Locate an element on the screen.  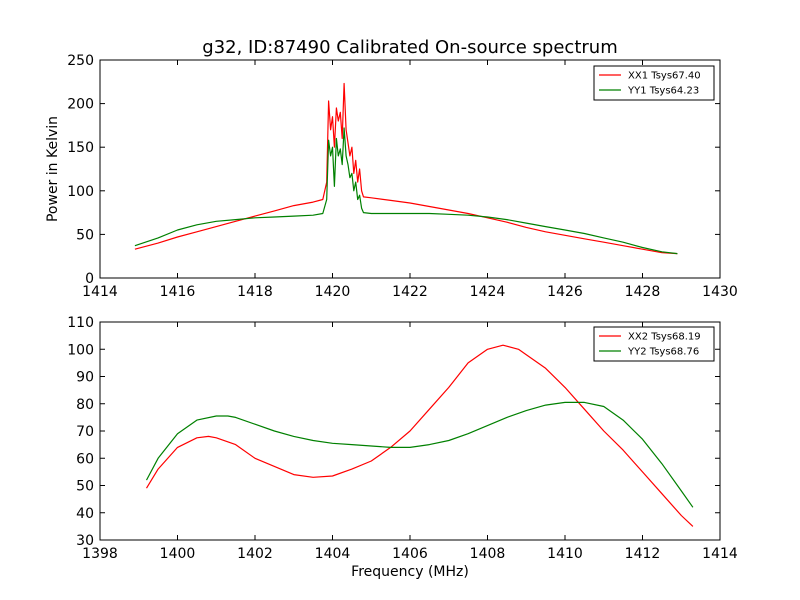
y-tick-label: 80 is located at coordinates (85, 405).